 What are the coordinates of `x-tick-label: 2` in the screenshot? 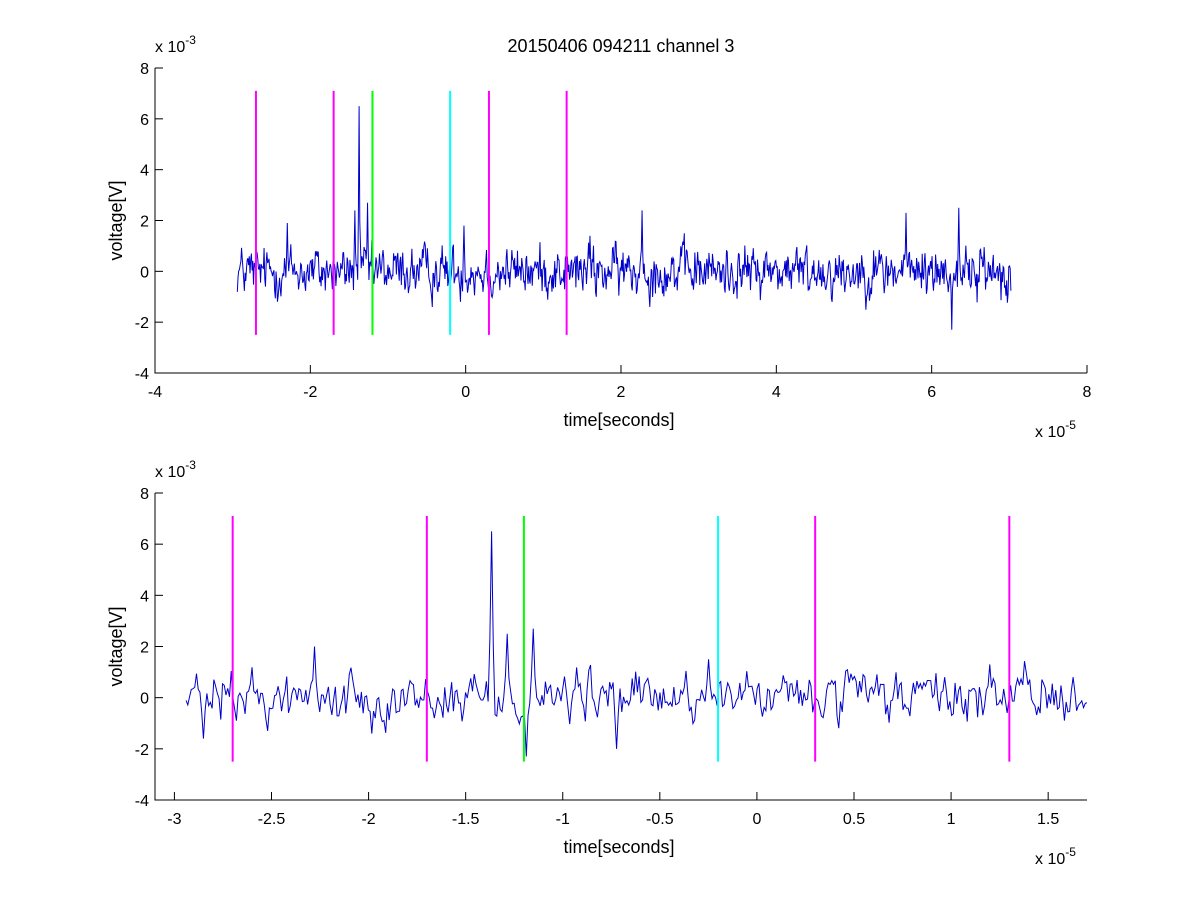 It's located at (621, 392).